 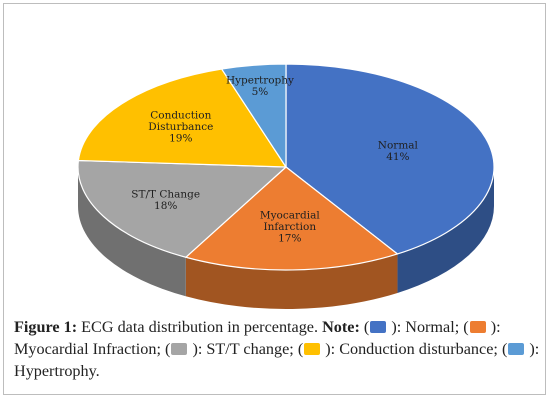 I want to click on caption-figure-label: Figure 1:, so click(x=46, y=327).